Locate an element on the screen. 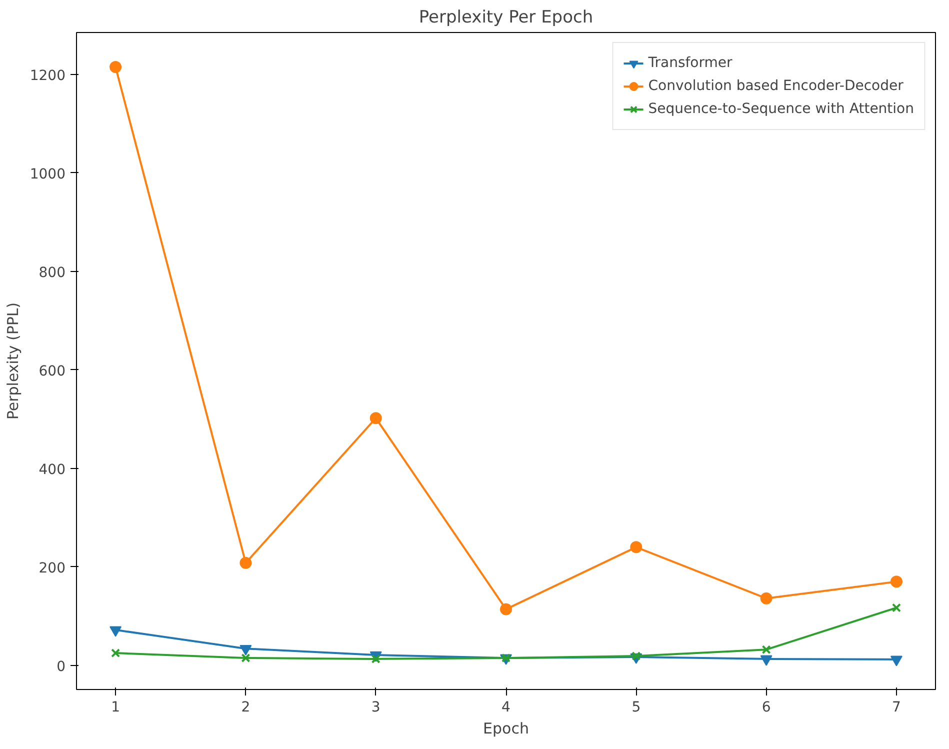 The height and width of the screenshot is (749, 949). y-tick-label: 800 is located at coordinates (52, 272).